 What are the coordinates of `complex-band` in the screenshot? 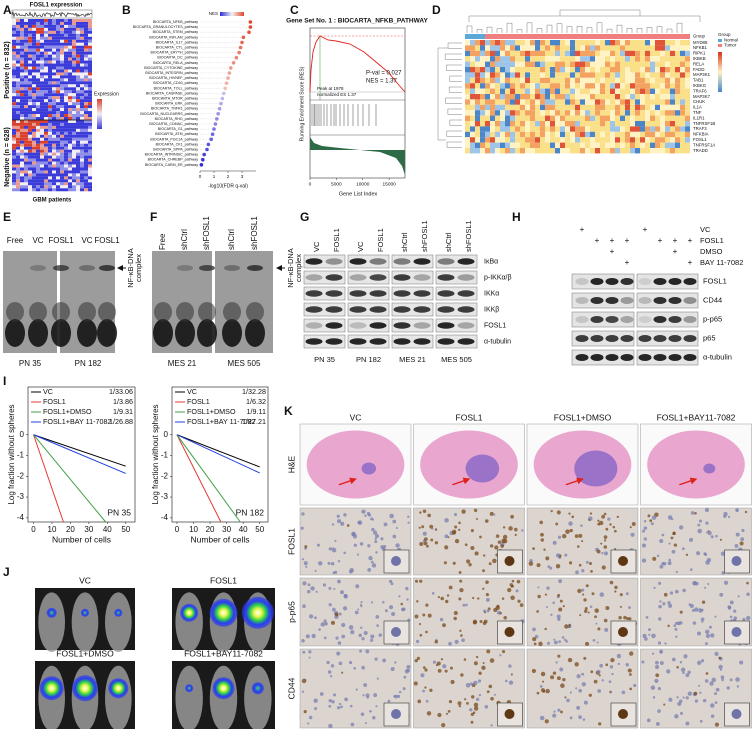 It's located at (107, 268).